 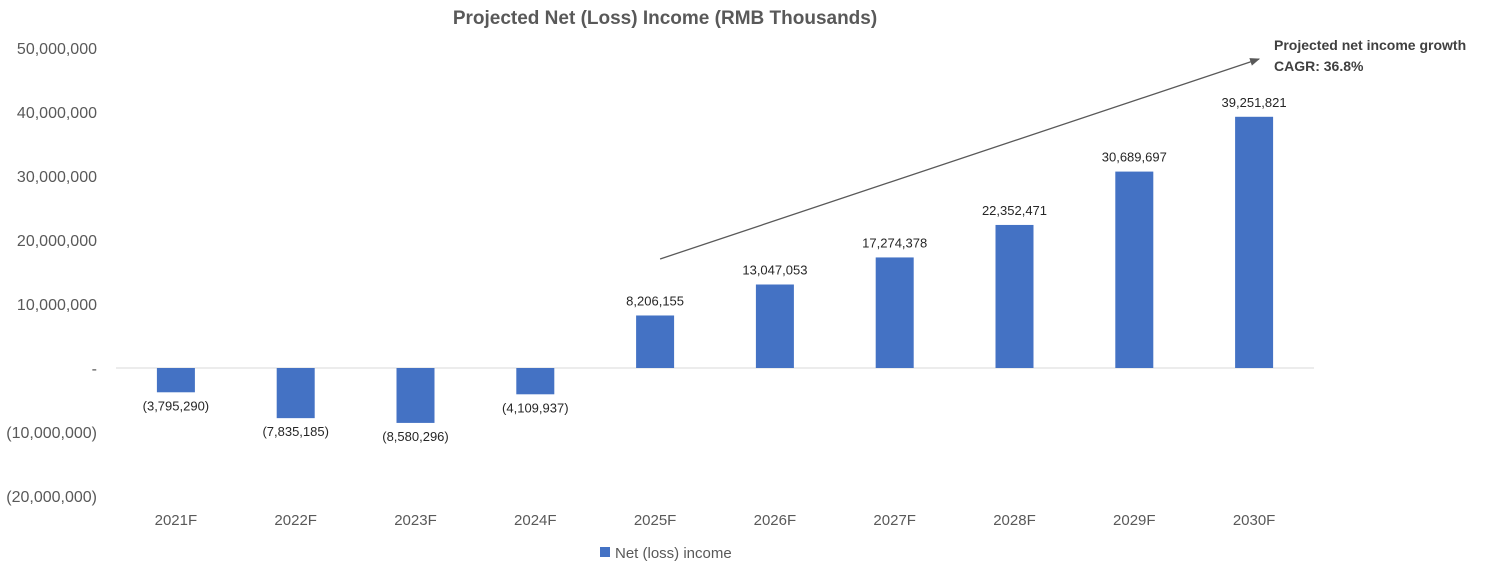 What do you see at coordinates (94, 369) in the screenshot?
I see `y-tick-label: -` at bounding box center [94, 369].